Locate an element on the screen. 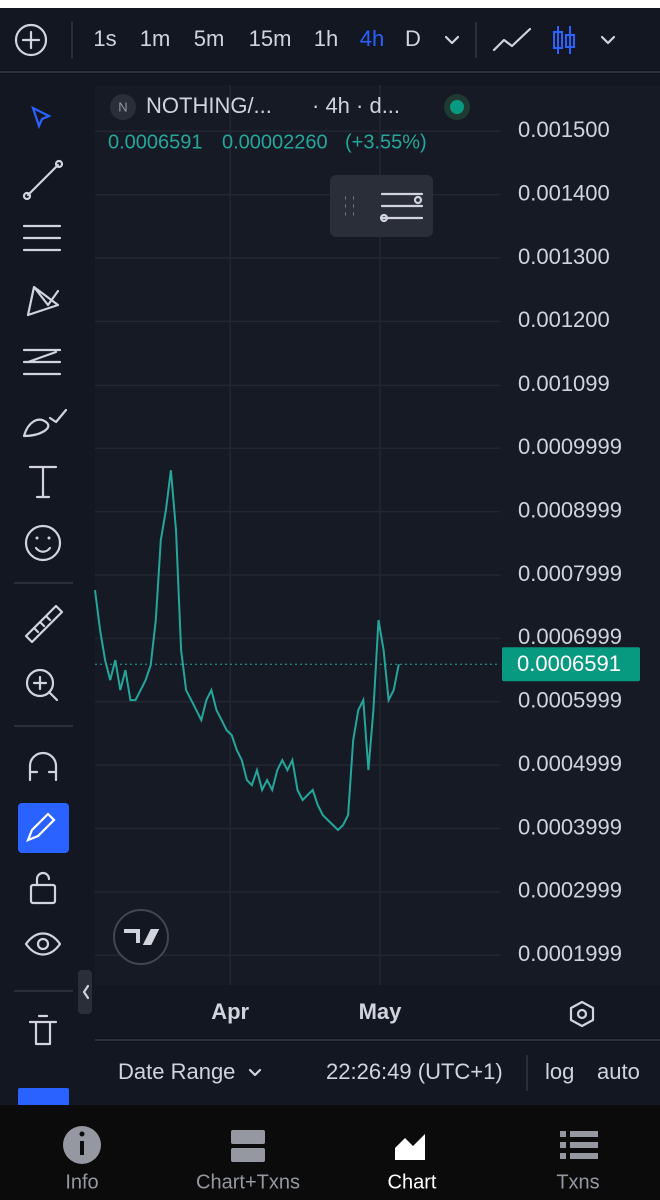  symbol-badge is located at coordinates (123, 107).